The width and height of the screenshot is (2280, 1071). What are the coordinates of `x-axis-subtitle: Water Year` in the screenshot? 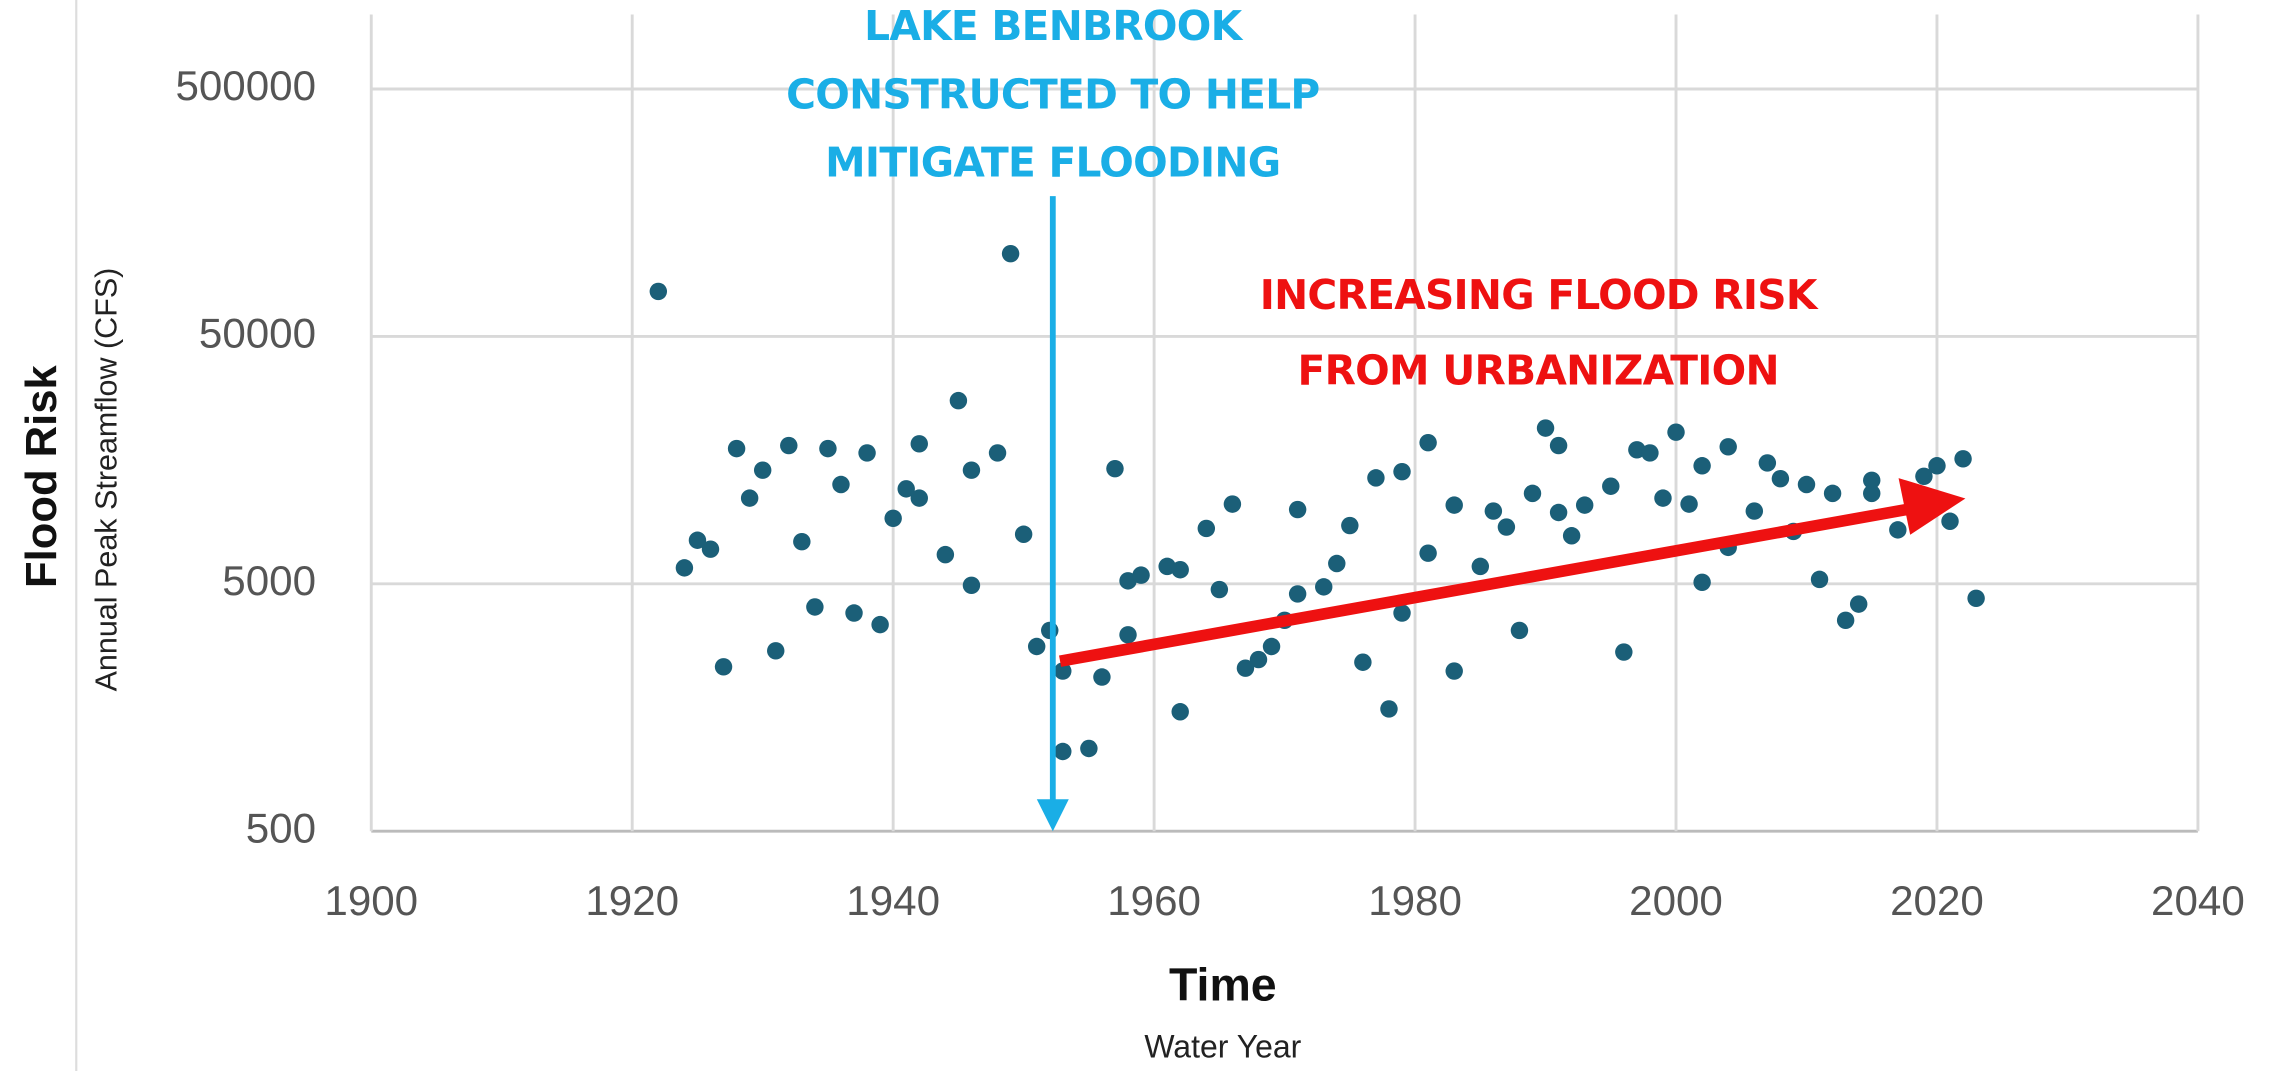 It's located at (1222, 1047).